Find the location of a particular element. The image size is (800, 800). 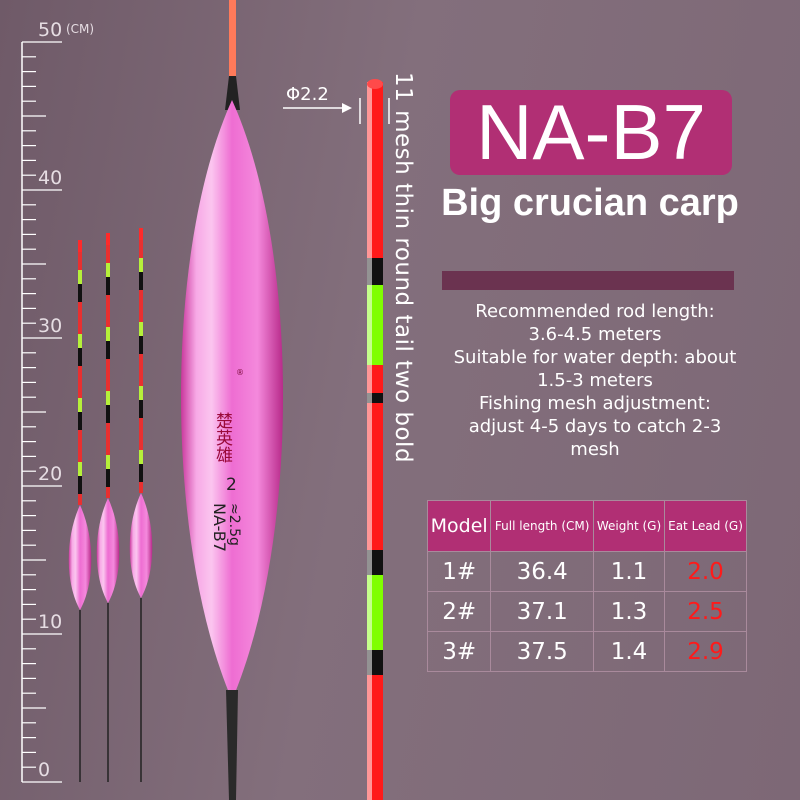

tip-cap is located at coordinates (375, 84).